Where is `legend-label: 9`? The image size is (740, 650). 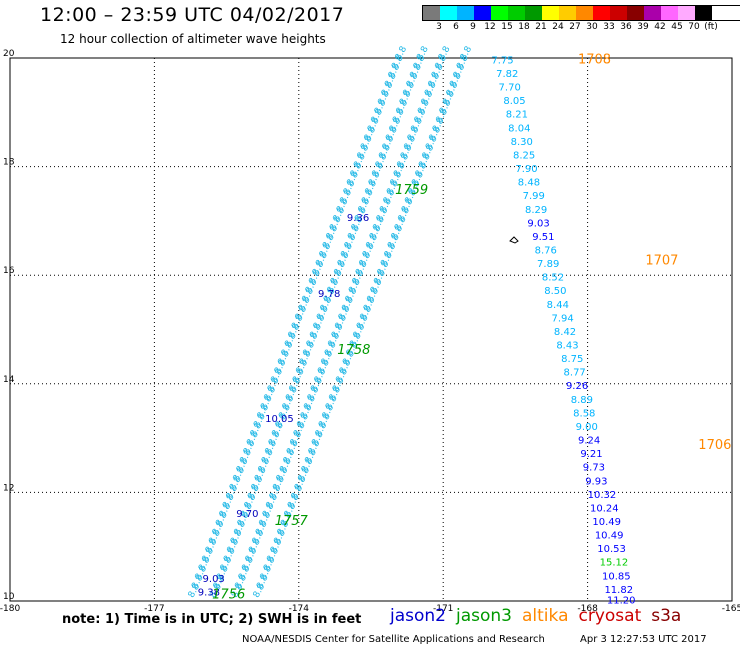 legend-label: 9 is located at coordinates (473, 27).